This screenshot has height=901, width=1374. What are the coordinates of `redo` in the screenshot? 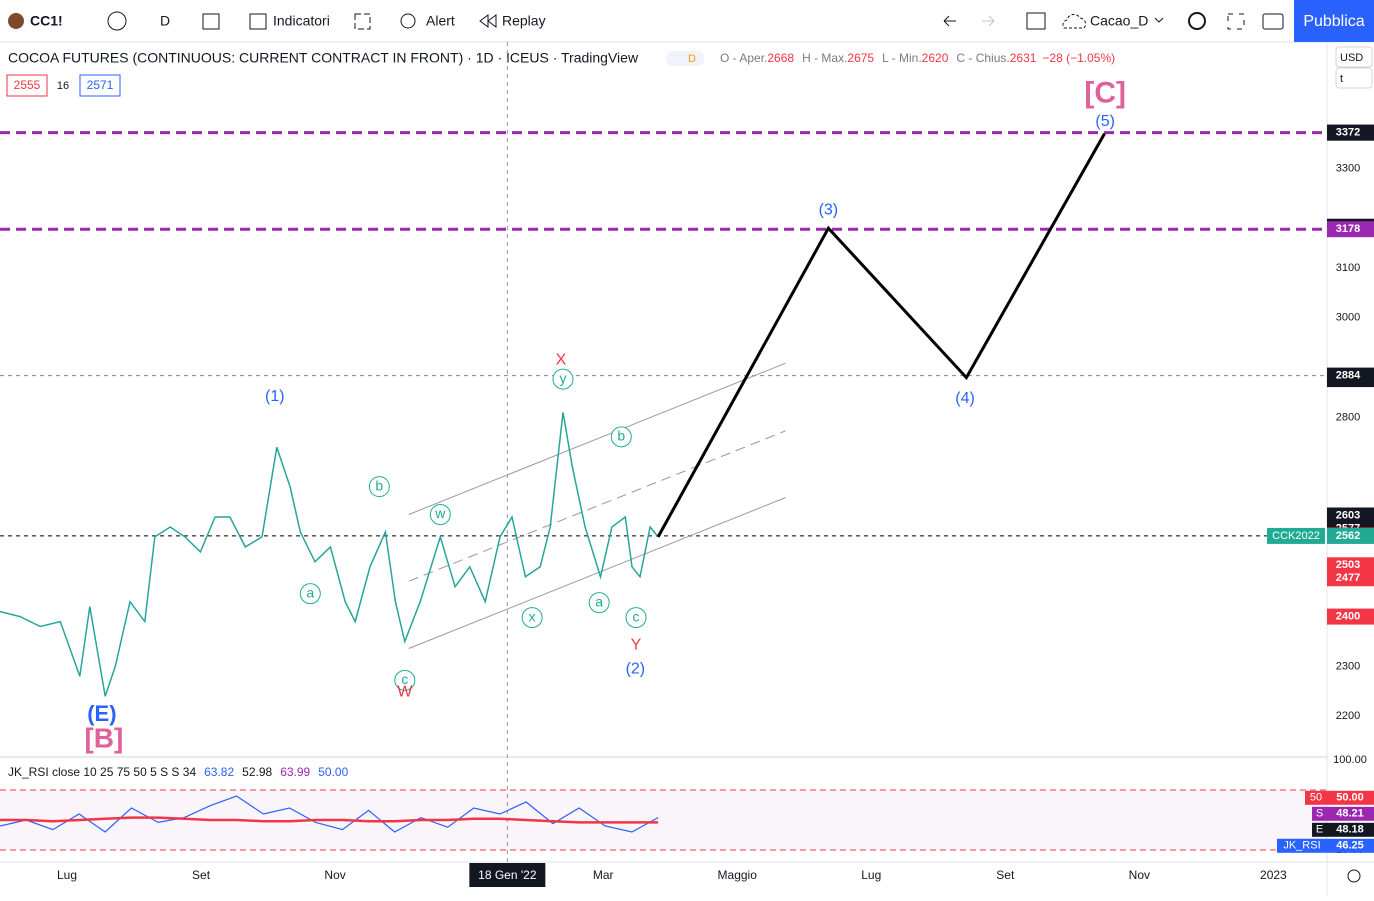 It's located at (988, 21).